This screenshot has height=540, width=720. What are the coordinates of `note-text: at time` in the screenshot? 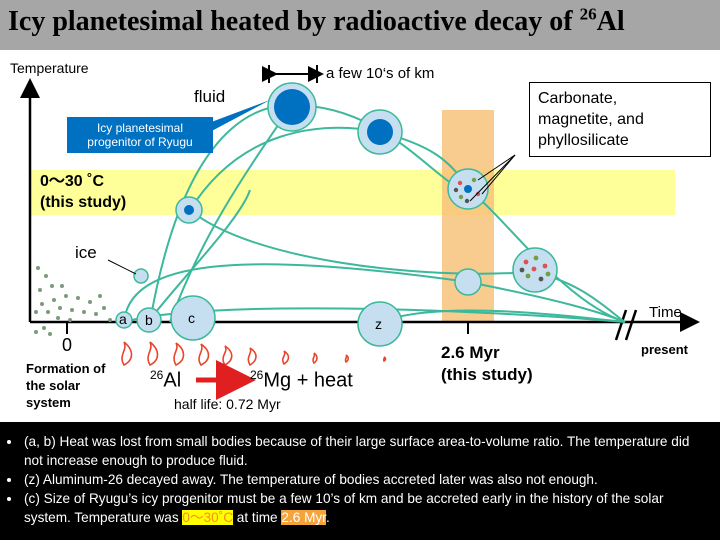 It's located at (257, 517).